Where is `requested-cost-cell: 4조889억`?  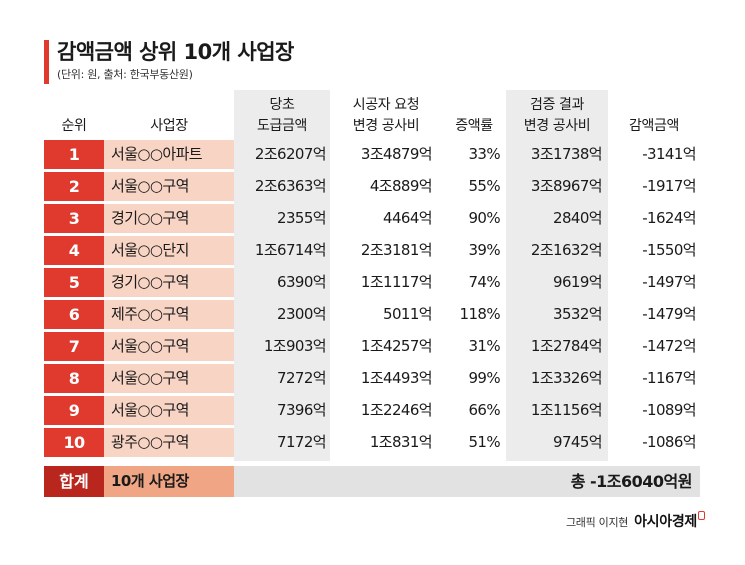
requested-cost-cell: 4조889억 is located at coordinates (401, 186).